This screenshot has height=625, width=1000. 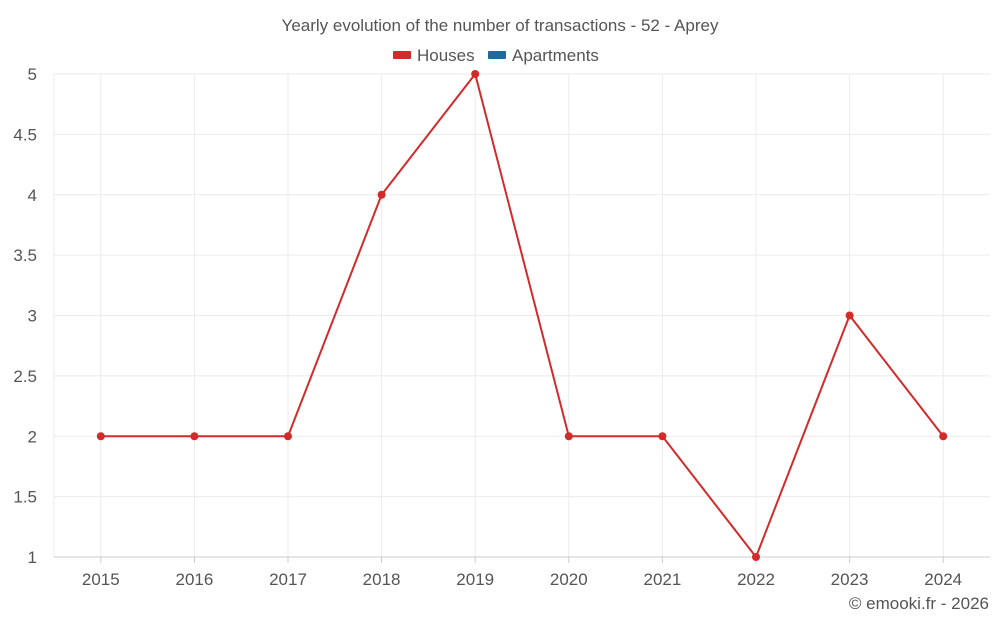 What do you see at coordinates (475, 579) in the screenshot?
I see `x-tick-label: 2019` at bounding box center [475, 579].